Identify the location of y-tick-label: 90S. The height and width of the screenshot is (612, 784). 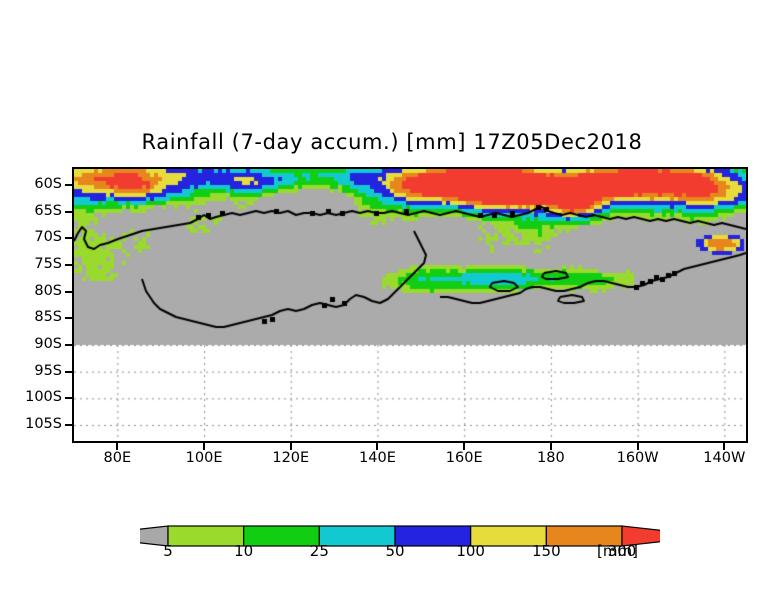
(48, 344).